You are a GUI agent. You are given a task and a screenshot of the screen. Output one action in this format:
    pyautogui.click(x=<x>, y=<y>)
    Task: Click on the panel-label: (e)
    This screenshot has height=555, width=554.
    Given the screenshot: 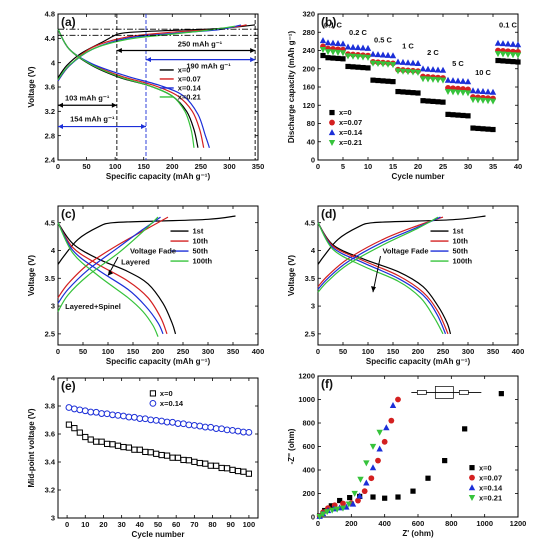 What is the action you would take?
    pyautogui.click(x=68, y=386)
    